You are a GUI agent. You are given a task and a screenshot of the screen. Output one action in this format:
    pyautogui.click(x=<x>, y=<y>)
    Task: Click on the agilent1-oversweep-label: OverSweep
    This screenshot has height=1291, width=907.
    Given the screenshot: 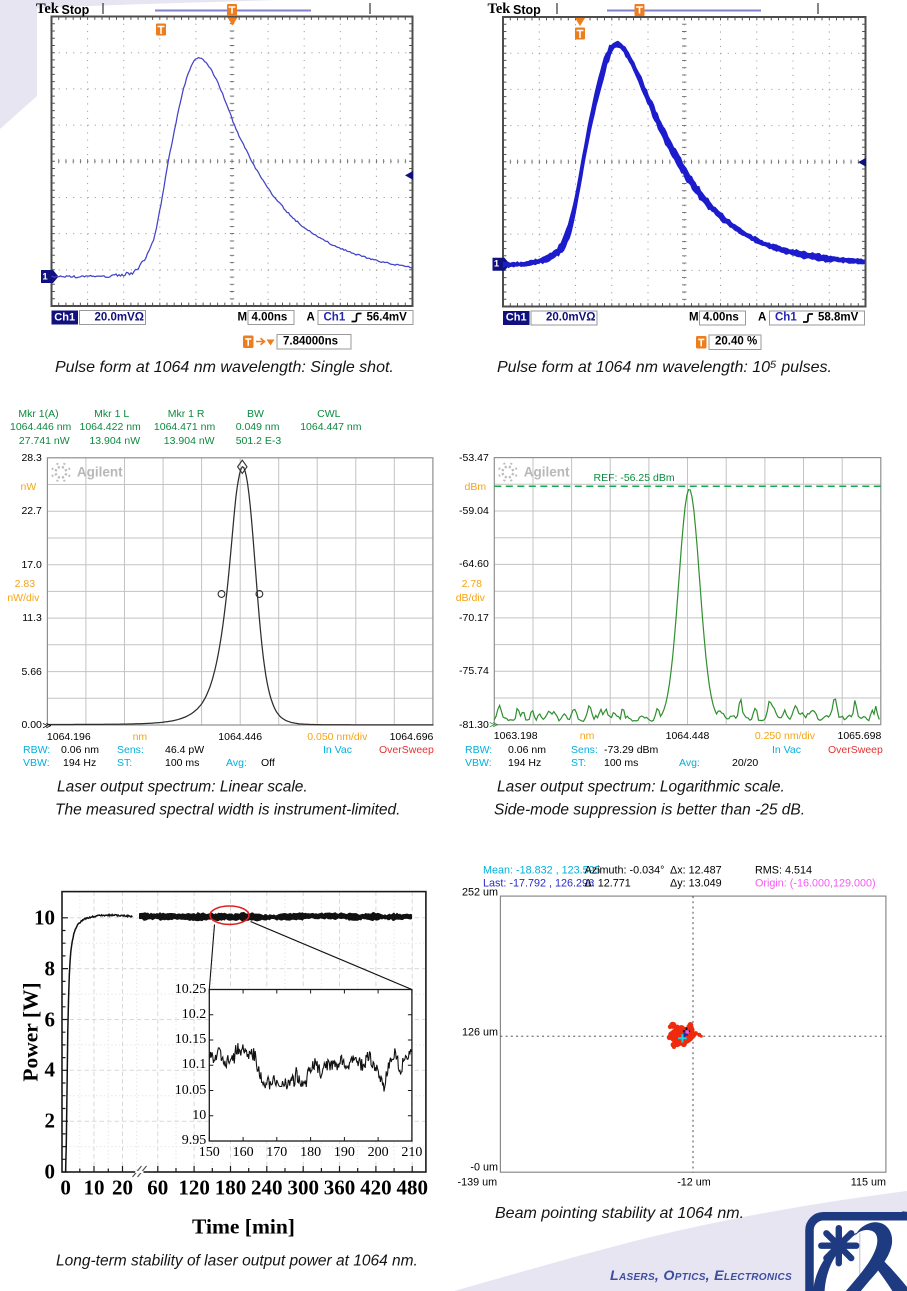 What is the action you would take?
    pyautogui.click(x=406, y=749)
    